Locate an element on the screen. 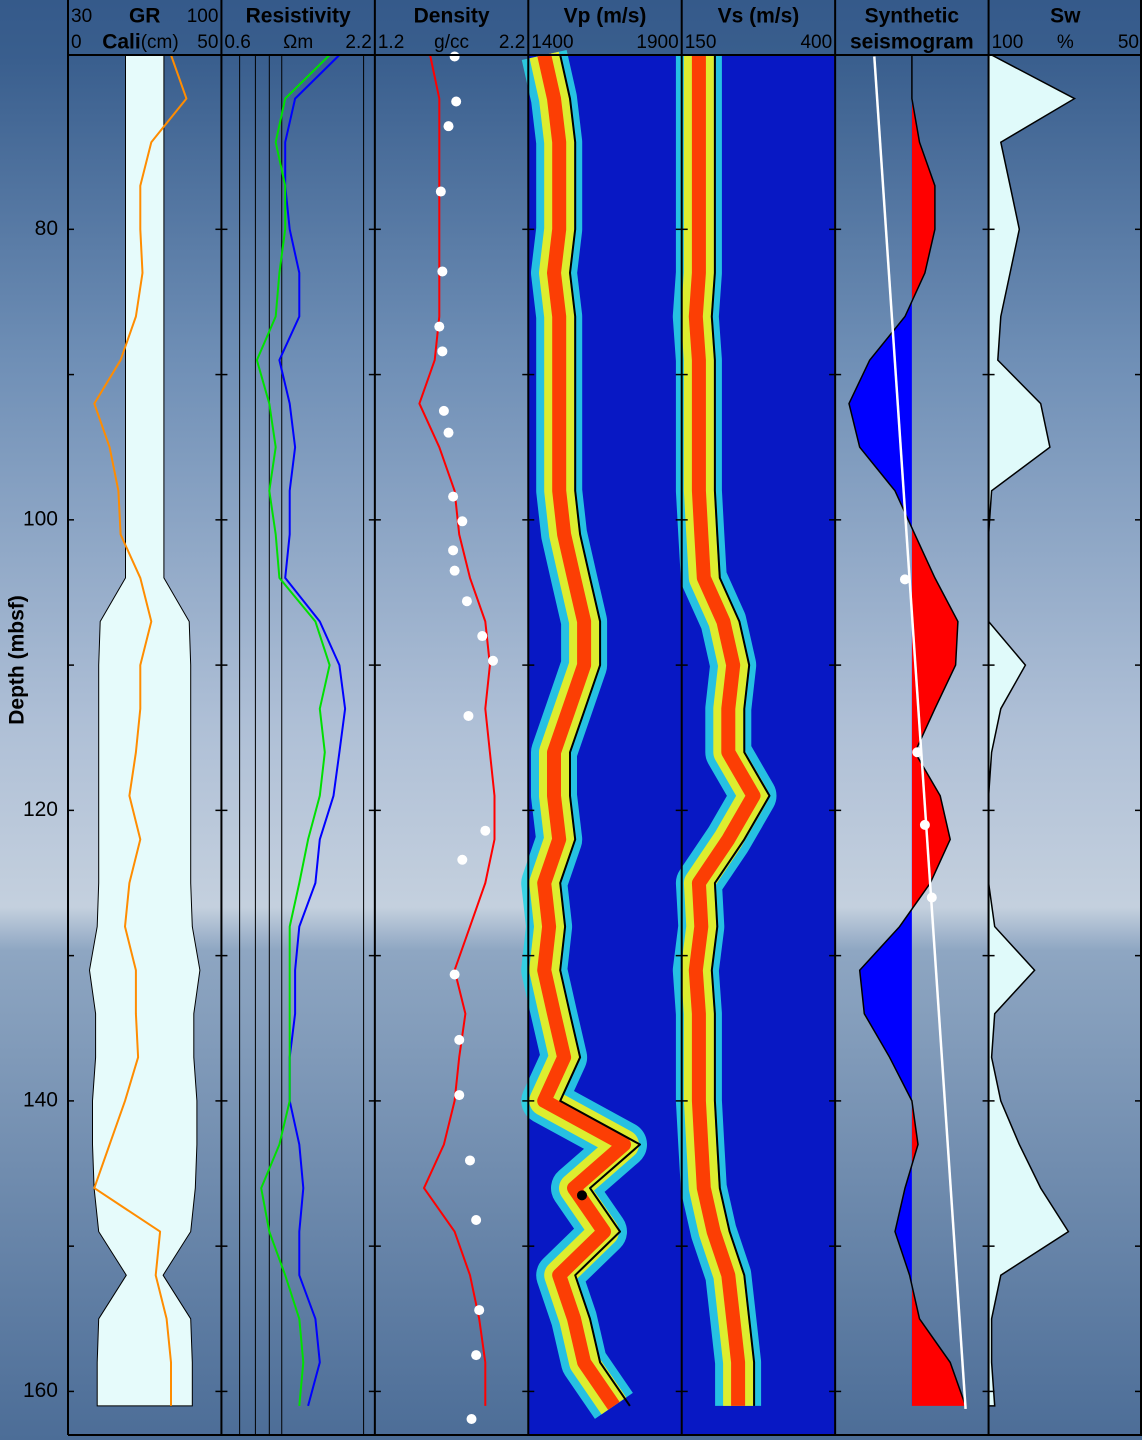  track-title: Resistivity is located at coordinates (298, 16).